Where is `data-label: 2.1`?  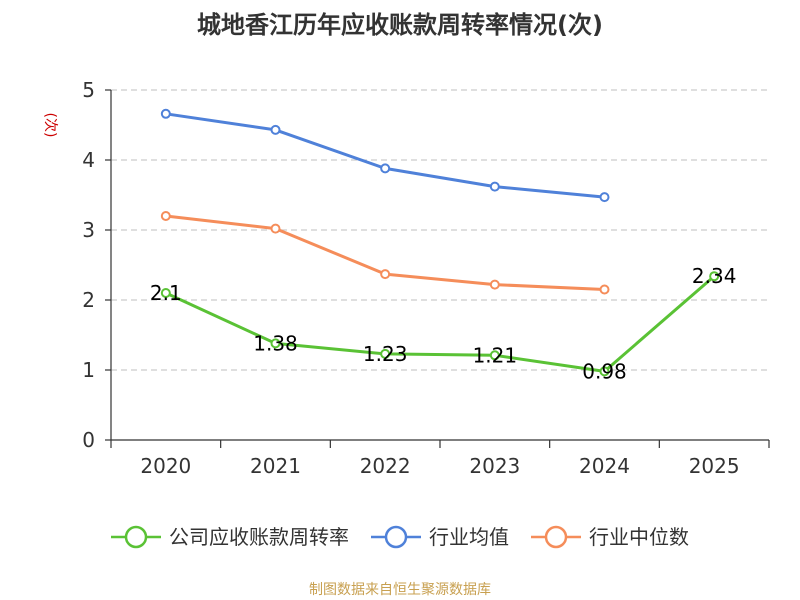
data-label: 2.1 is located at coordinates (166, 293).